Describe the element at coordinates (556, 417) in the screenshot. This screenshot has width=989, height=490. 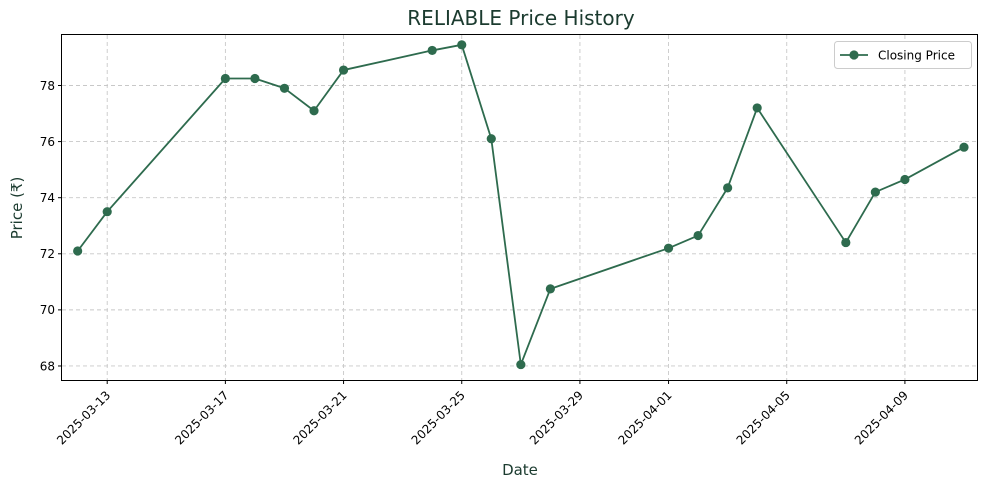
I see `x-tick-label: 2025-03-29` at that location.